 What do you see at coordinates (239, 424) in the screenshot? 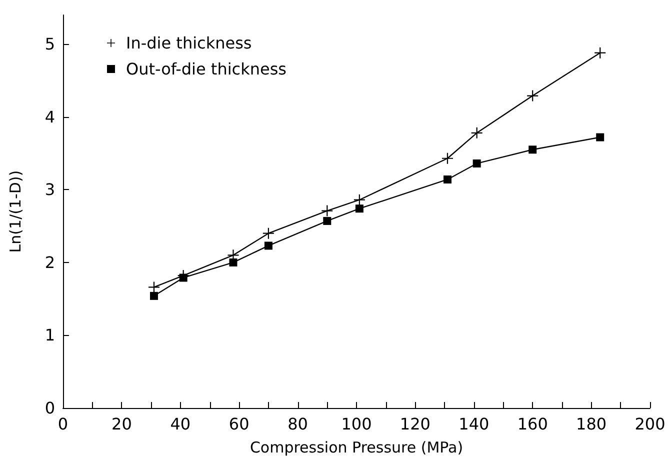
I see `x-tick-label: 60` at bounding box center [239, 424].